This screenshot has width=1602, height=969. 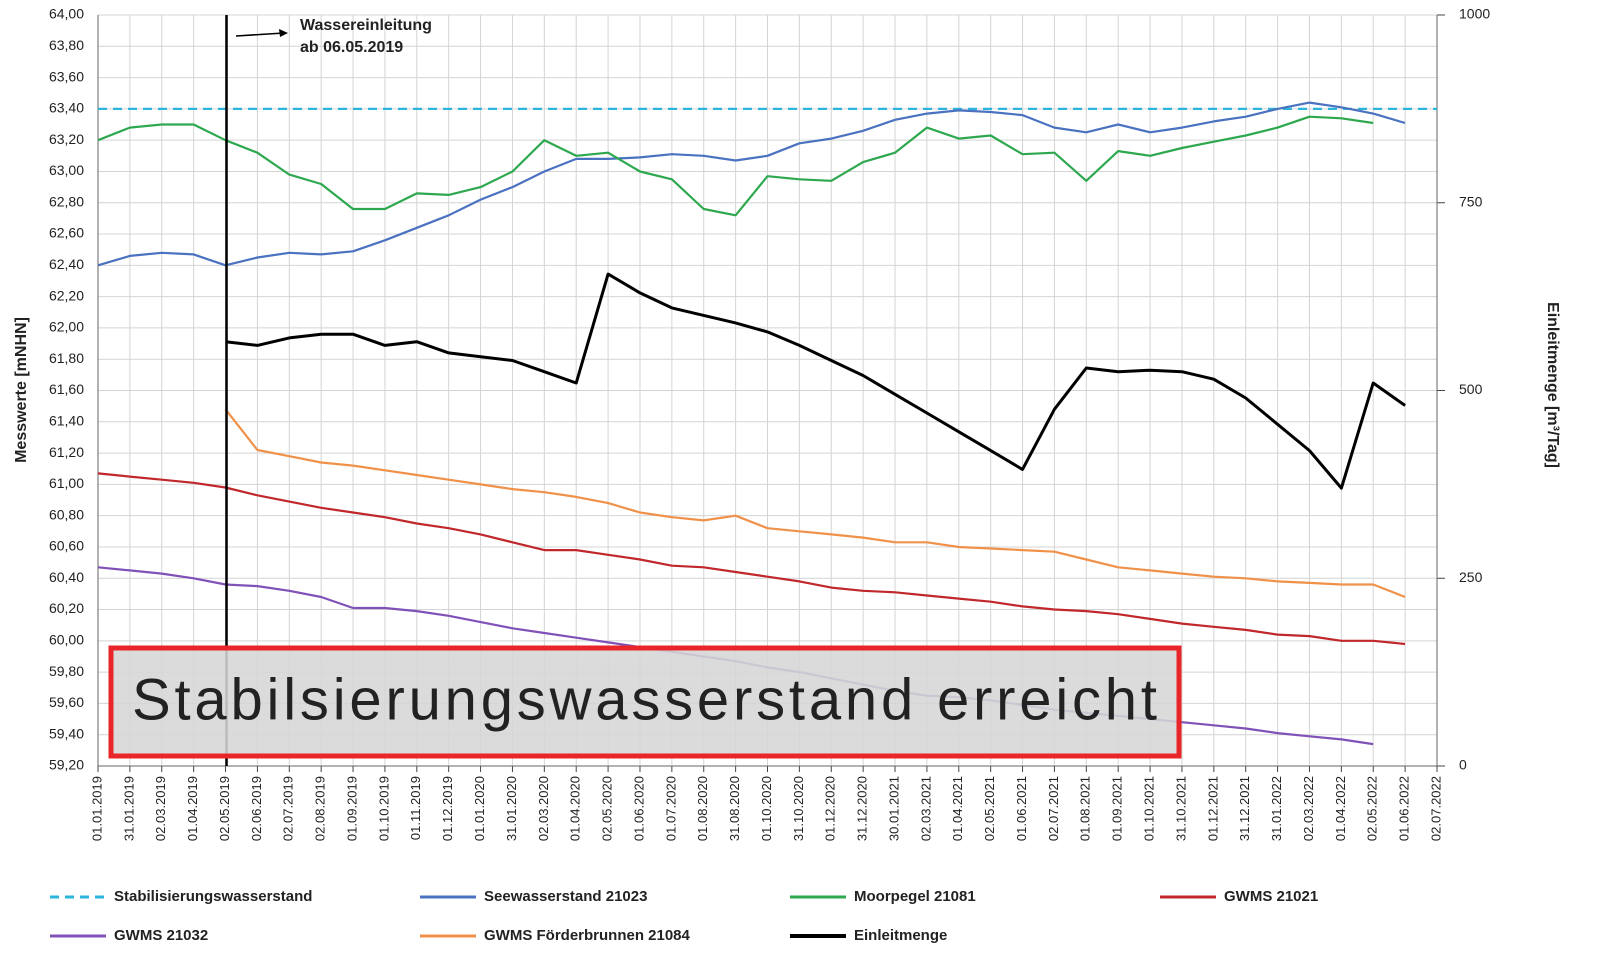 What do you see at coordinates (224, 808) in the screenshot?
I see `x-tick-label: 02.05.2019` at bounding box center [224, 808].